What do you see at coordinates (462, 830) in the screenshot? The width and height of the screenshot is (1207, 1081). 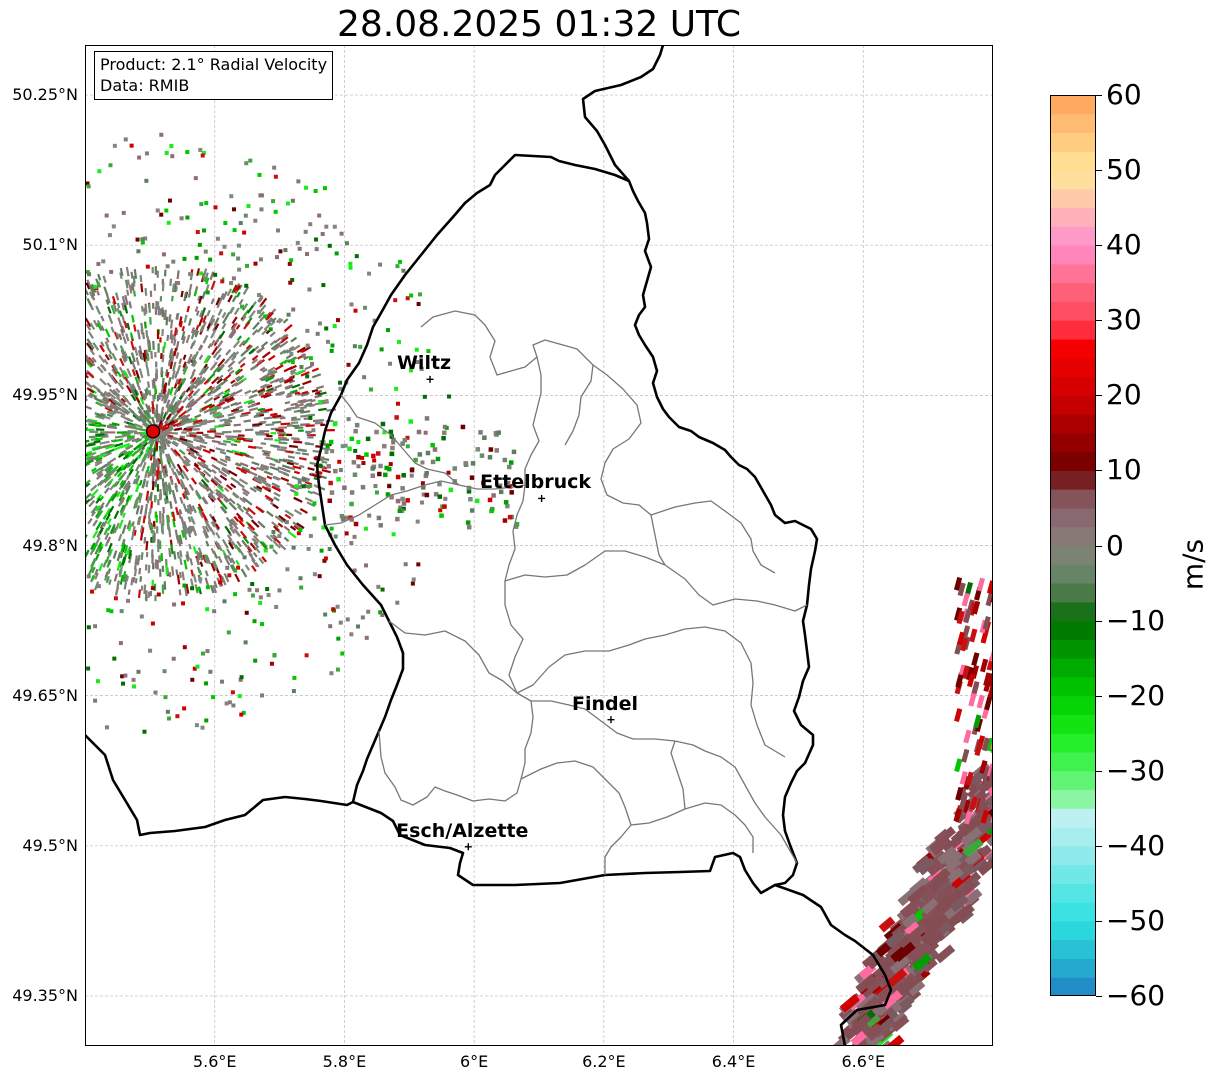 I see `city-label: Esch/Alzette` at bounding box center [462, 830].